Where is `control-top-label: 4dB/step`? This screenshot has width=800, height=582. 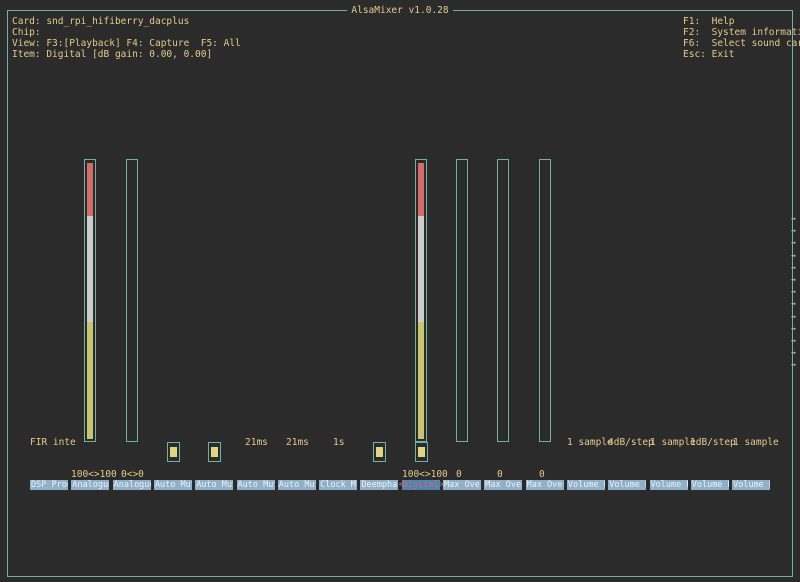
control-top-label: 4dB/step is located at coordinates (631, 442).